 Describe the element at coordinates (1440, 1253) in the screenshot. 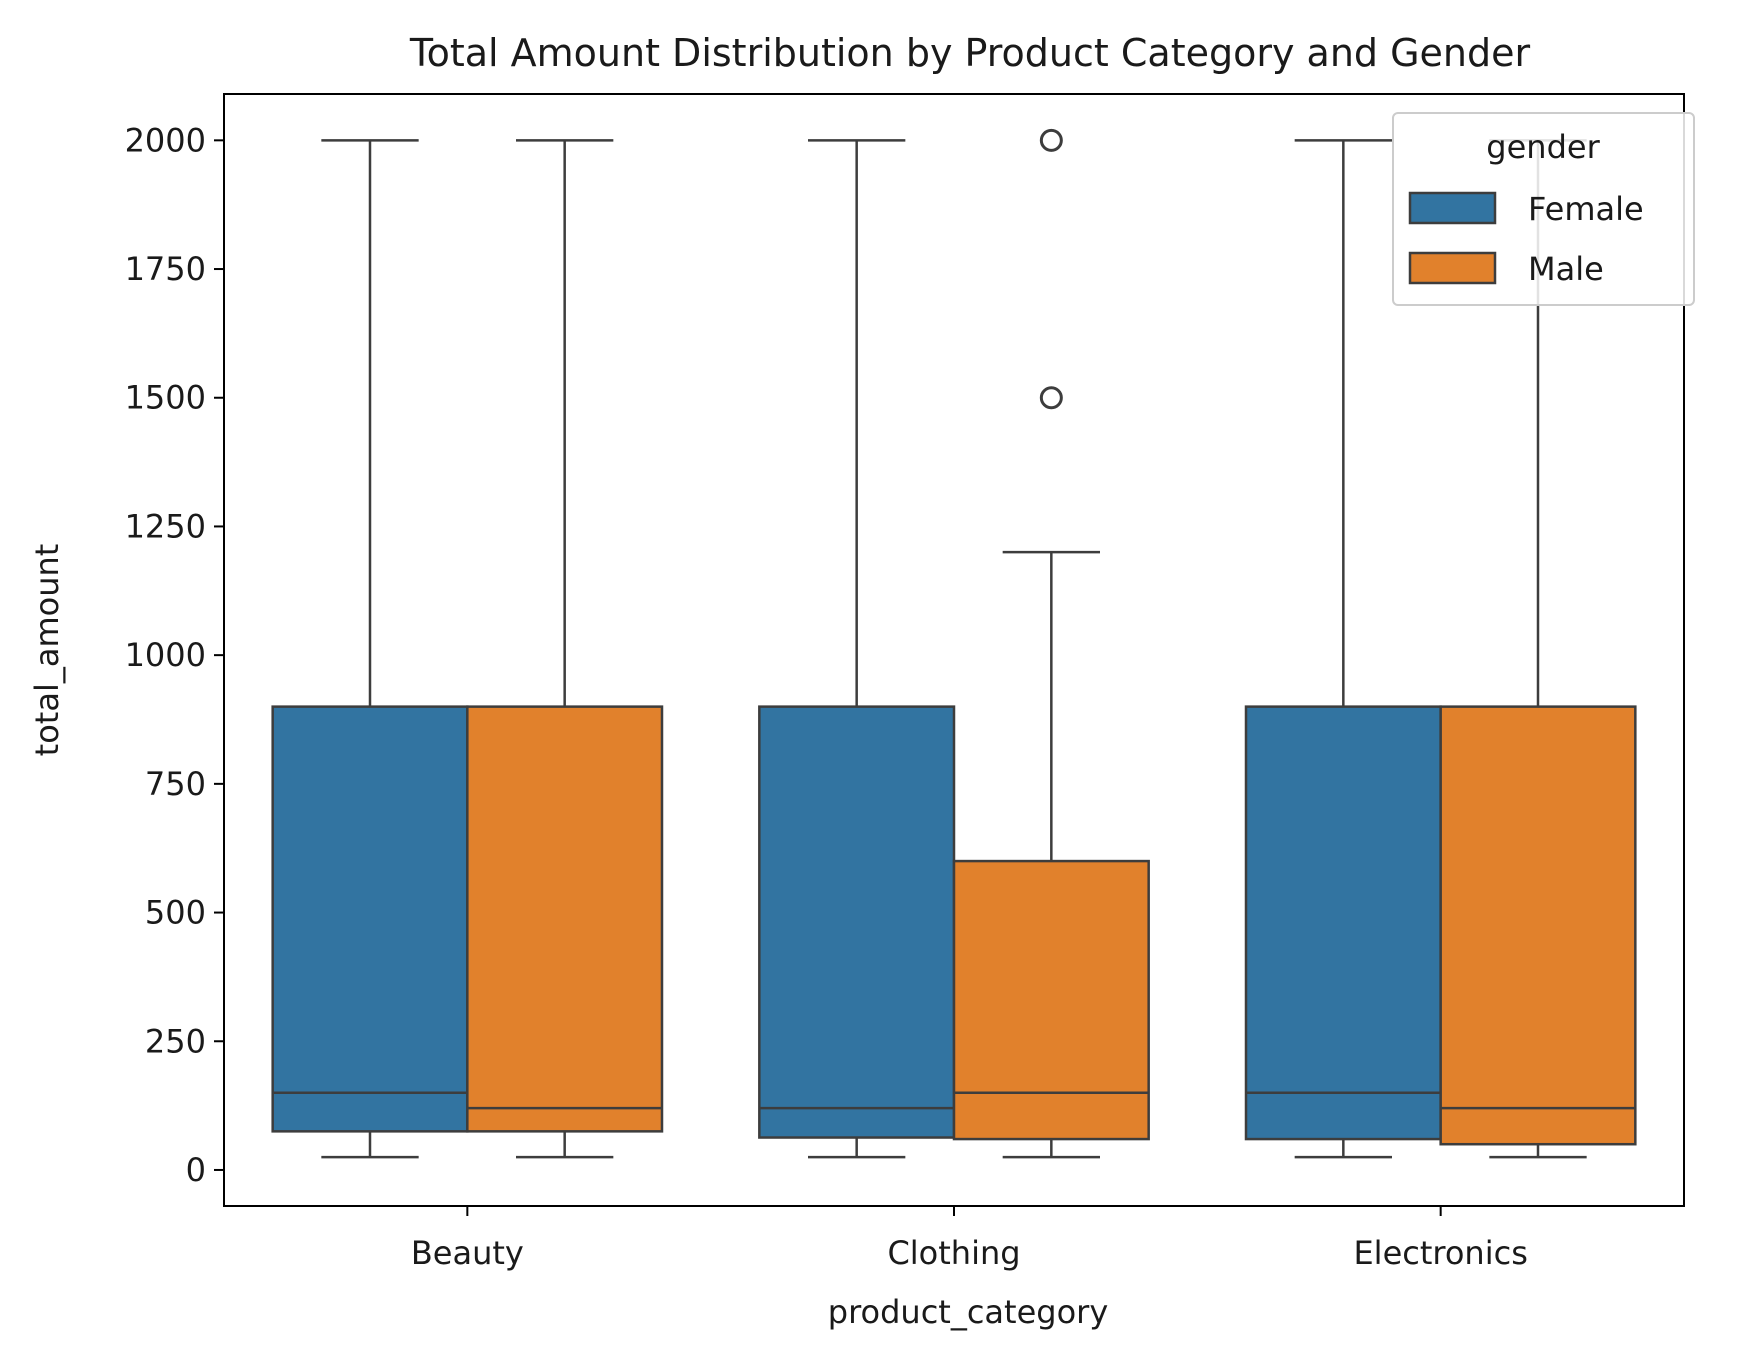

I see `x-tick-label: Electronics` at that location.